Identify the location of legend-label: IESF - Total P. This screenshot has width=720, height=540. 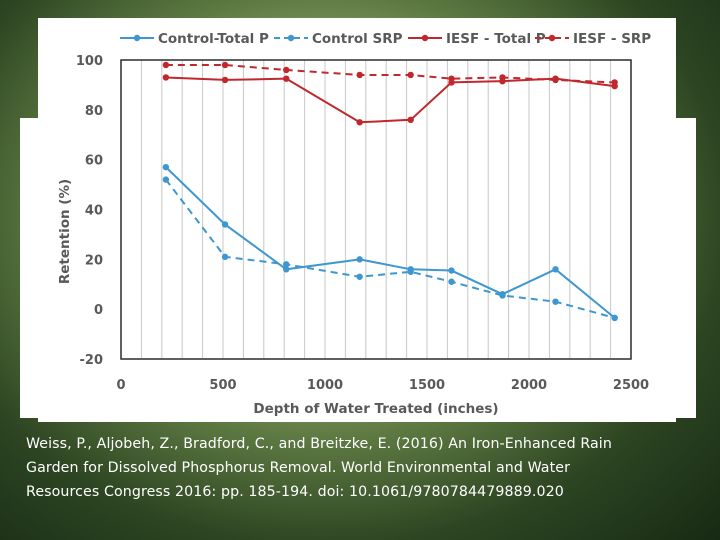
(496, 39).